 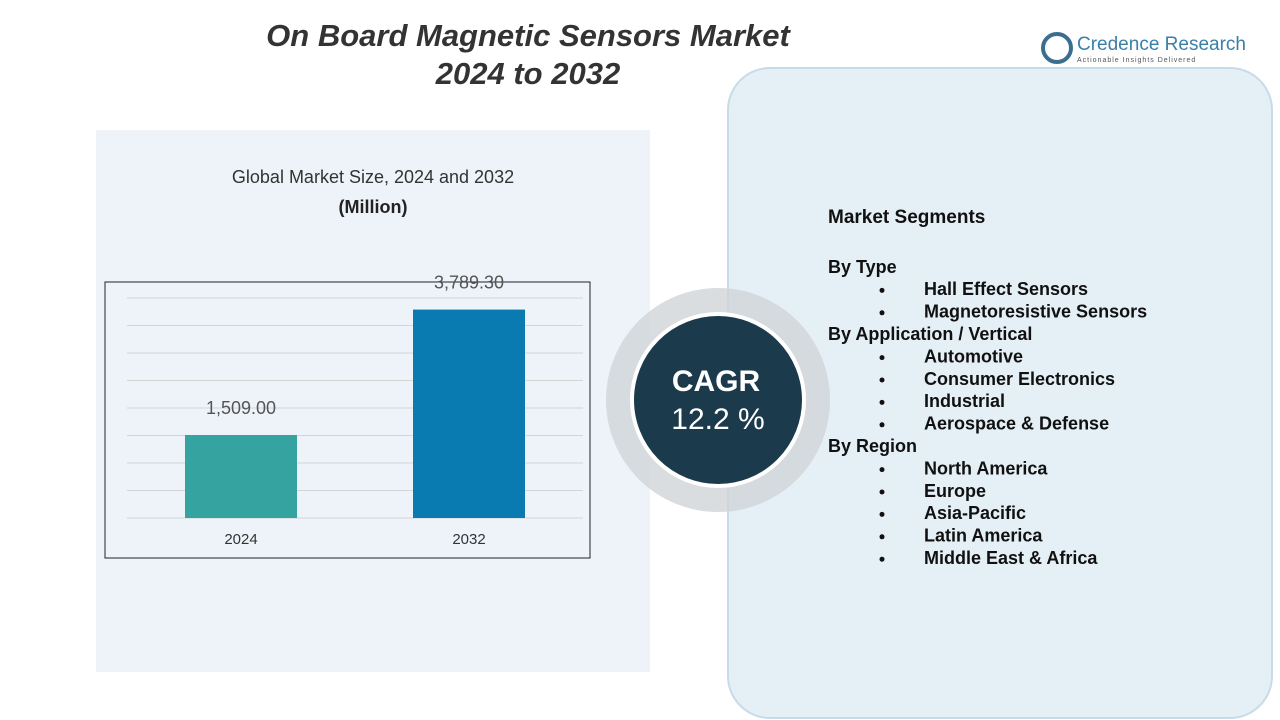 What do you see at coordinates (1016, 424) in the screenshot?
I see `segment-item: Aerospace & Defense` at bounding box center [1016, 424].